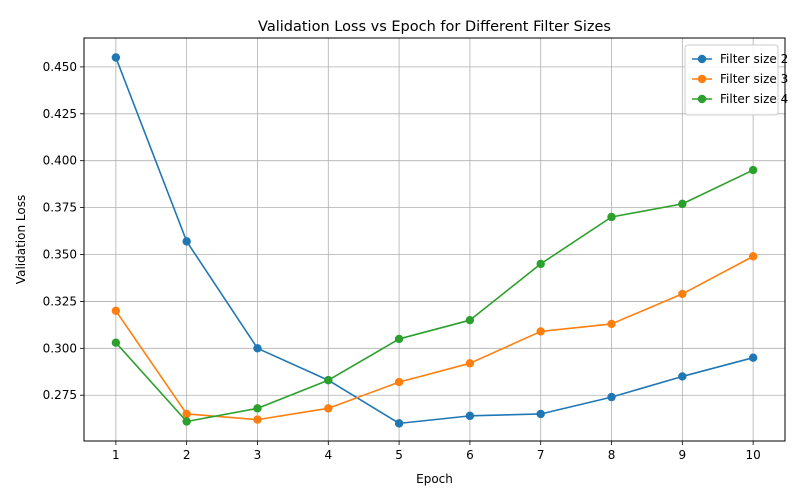  I want to click on y-tick-label: 0.325, so click(60, 301).